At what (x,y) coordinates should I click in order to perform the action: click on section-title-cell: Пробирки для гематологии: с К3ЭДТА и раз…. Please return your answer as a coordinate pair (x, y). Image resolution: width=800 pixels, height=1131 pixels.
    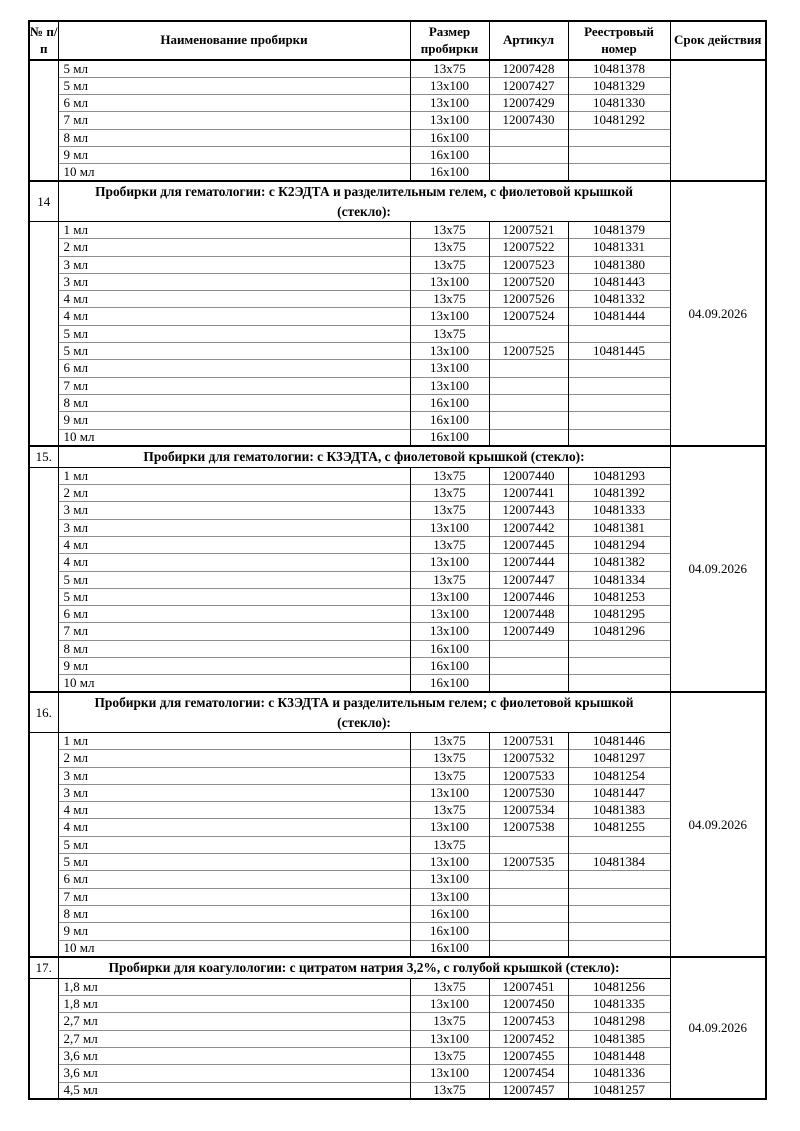
    Looking at the image, I should click on (364, 712).